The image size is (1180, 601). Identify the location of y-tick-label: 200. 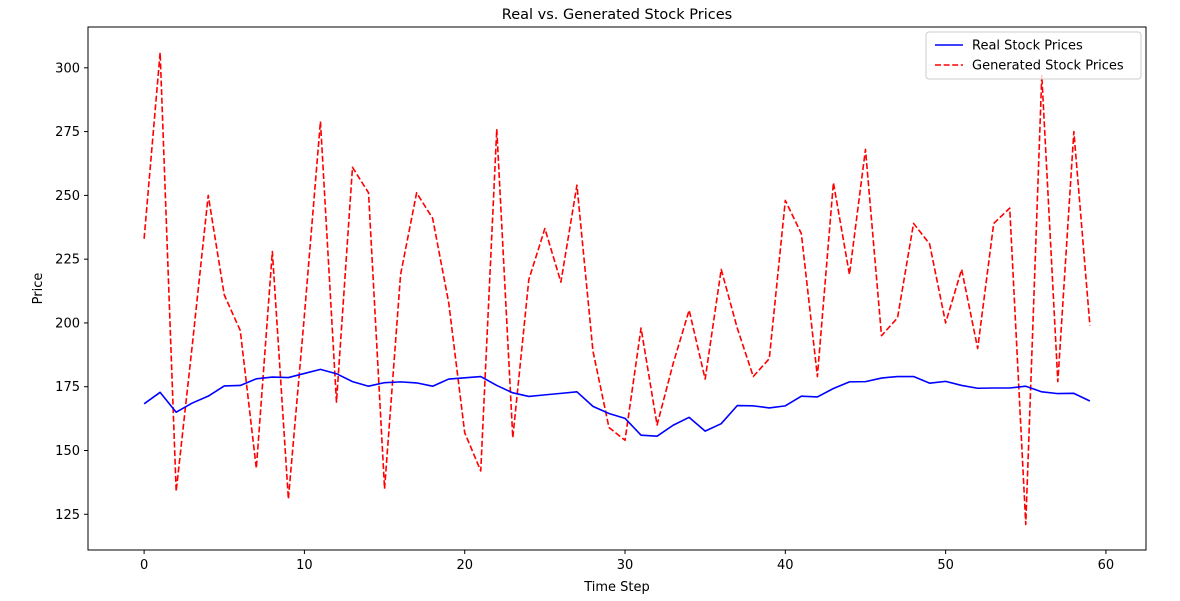
(67, 323).